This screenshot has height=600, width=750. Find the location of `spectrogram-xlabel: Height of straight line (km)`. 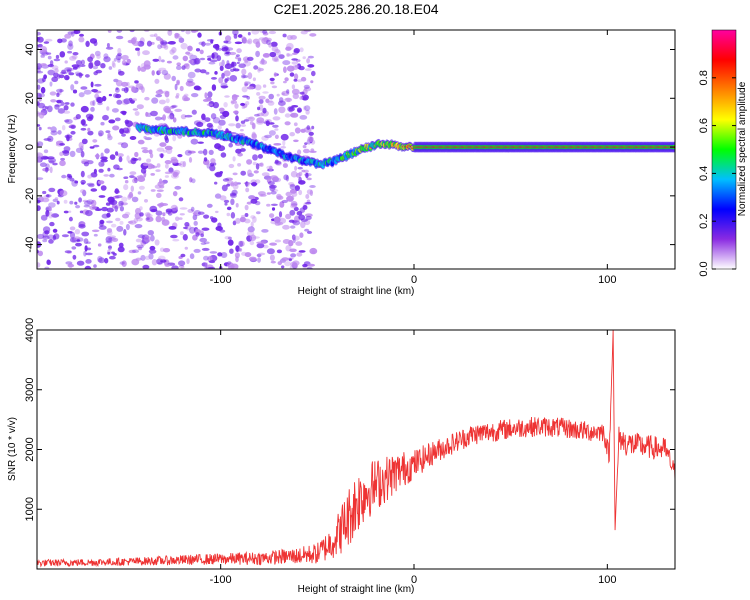

spectrogram-xlabel: Height of straight line (km) is located at coordinates (356, 291).